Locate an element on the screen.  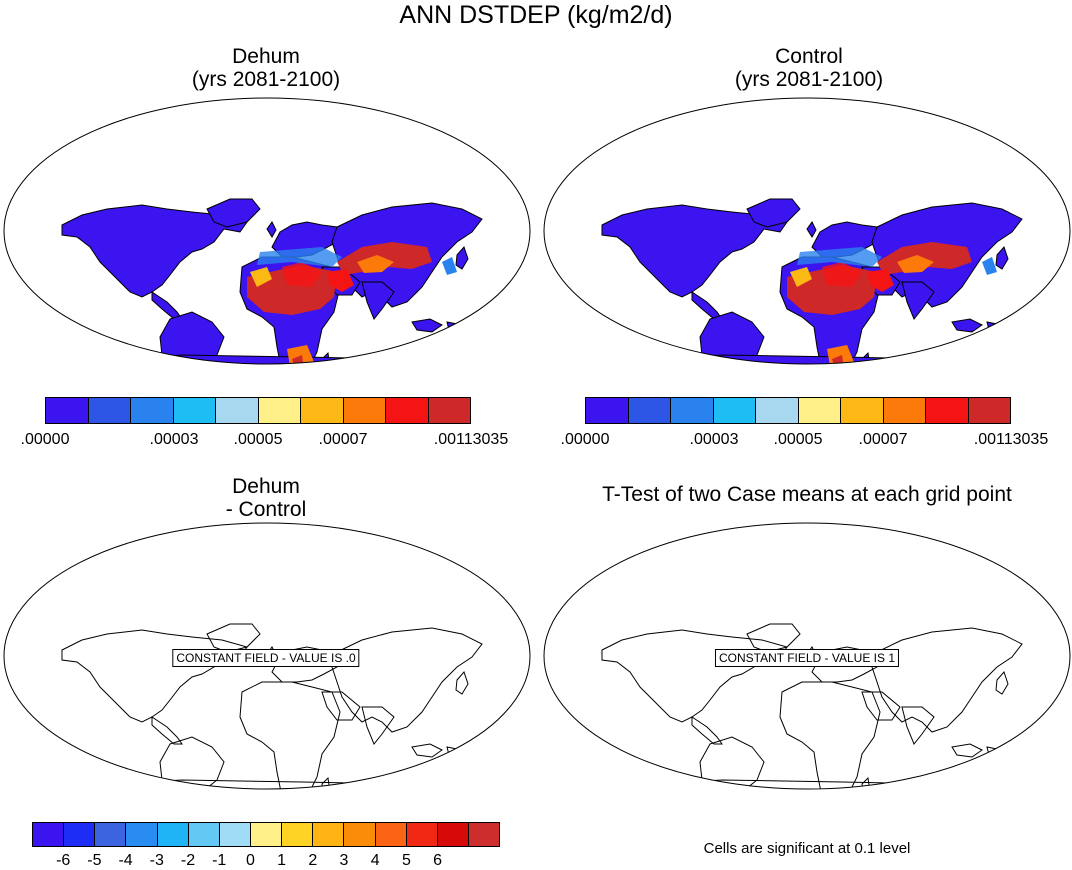
colorbar-control is located at coordinates (798, 410).